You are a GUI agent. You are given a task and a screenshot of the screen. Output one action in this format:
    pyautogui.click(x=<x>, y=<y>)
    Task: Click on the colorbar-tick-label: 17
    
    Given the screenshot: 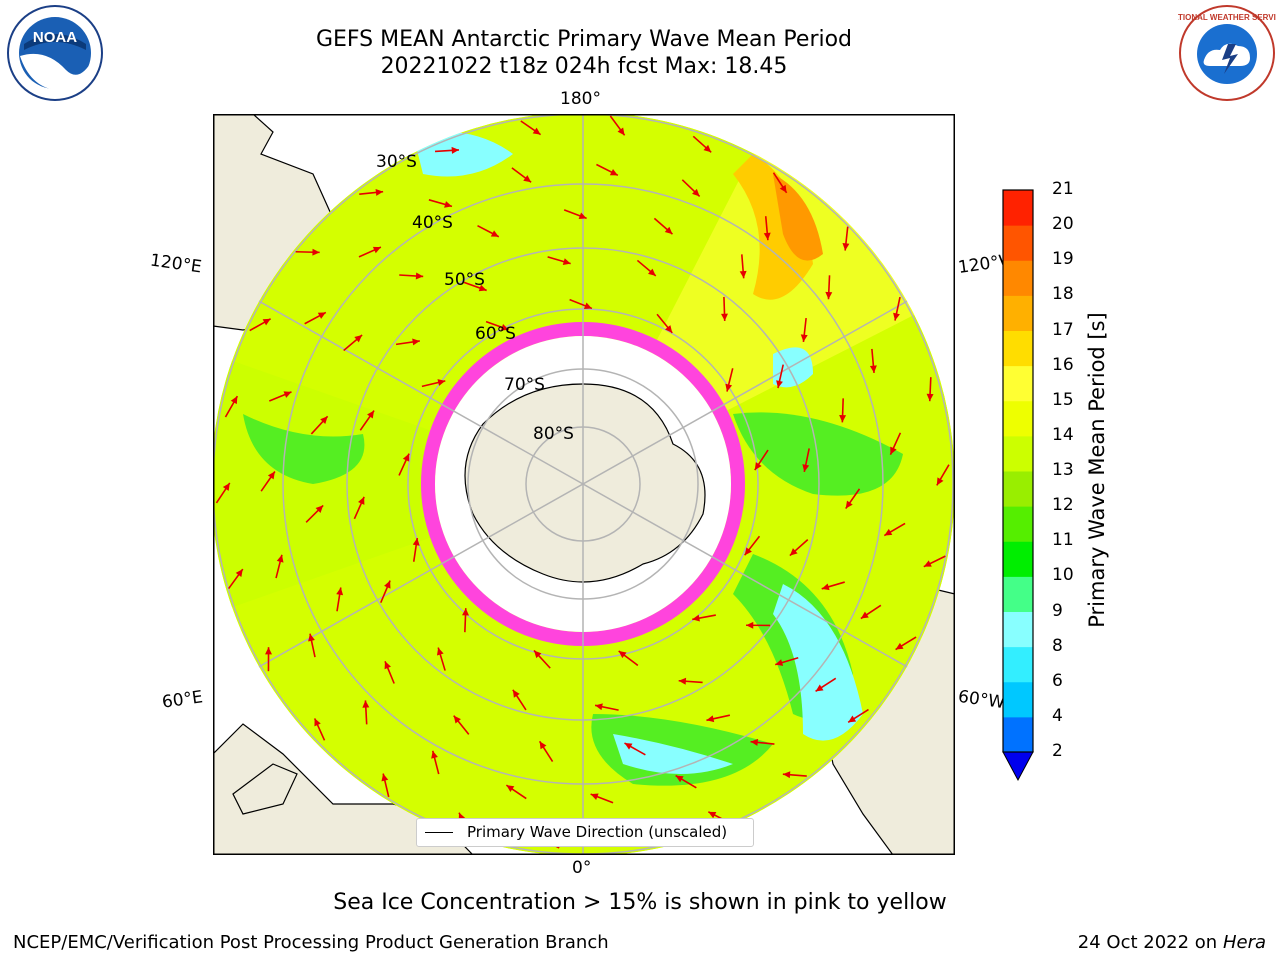 What is the action you would take?
    pyautogui.click(x=1063, y=329)
    